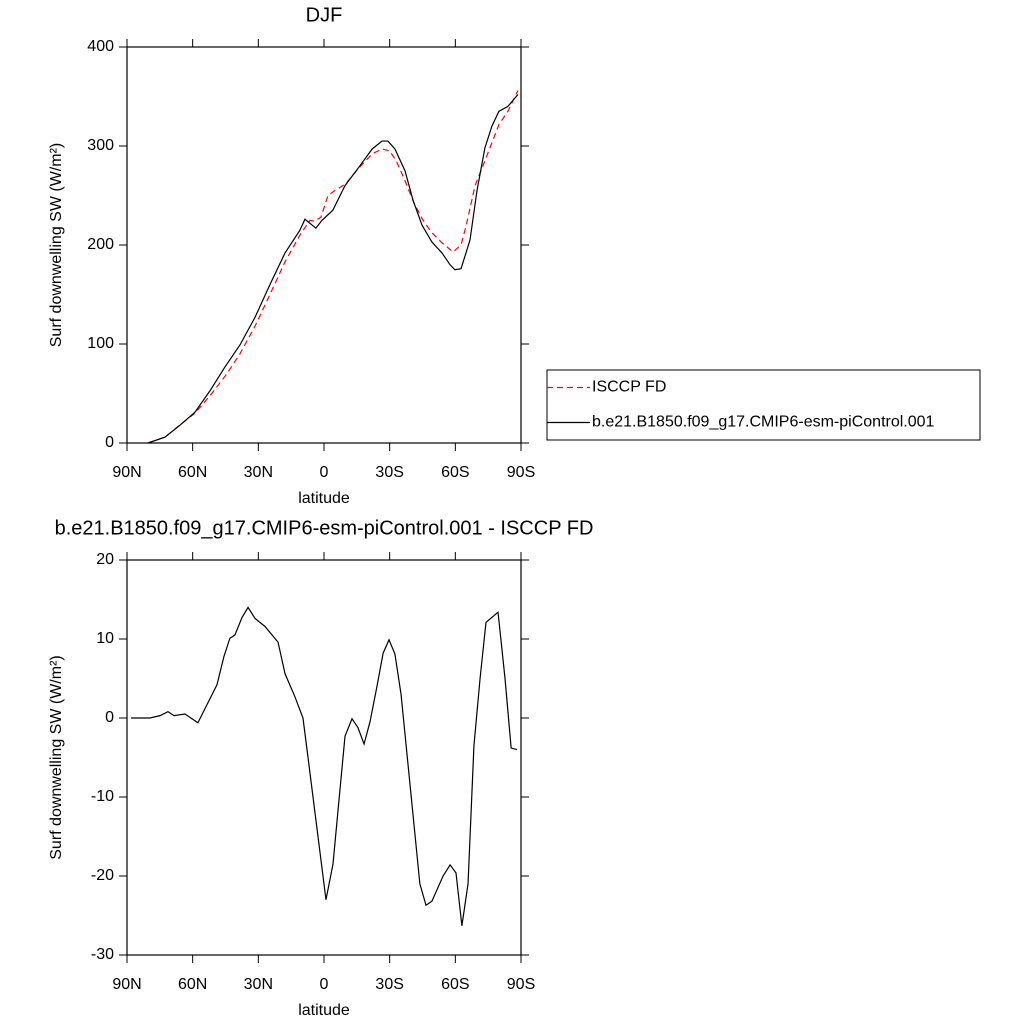  Describe the element at coordinates (102, 875) in the screenshot. I see `y-tick-label: -20` at that location.